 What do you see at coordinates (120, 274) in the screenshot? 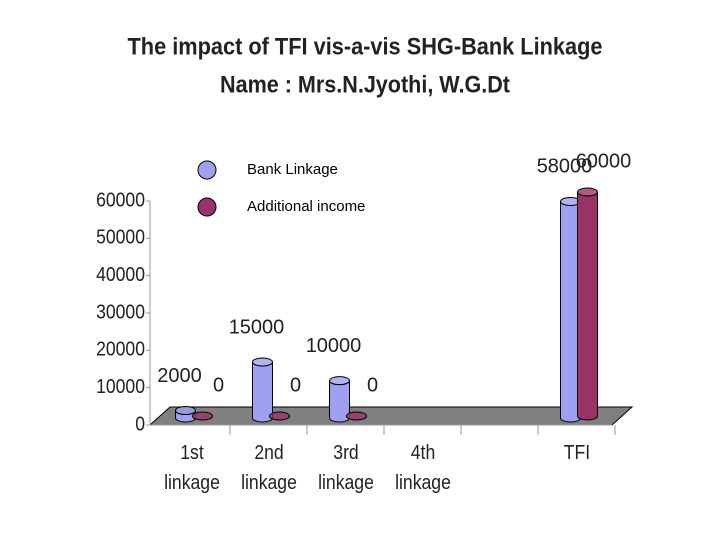
I see `y-tick-label: 40000` at bounding box center [120, 274].